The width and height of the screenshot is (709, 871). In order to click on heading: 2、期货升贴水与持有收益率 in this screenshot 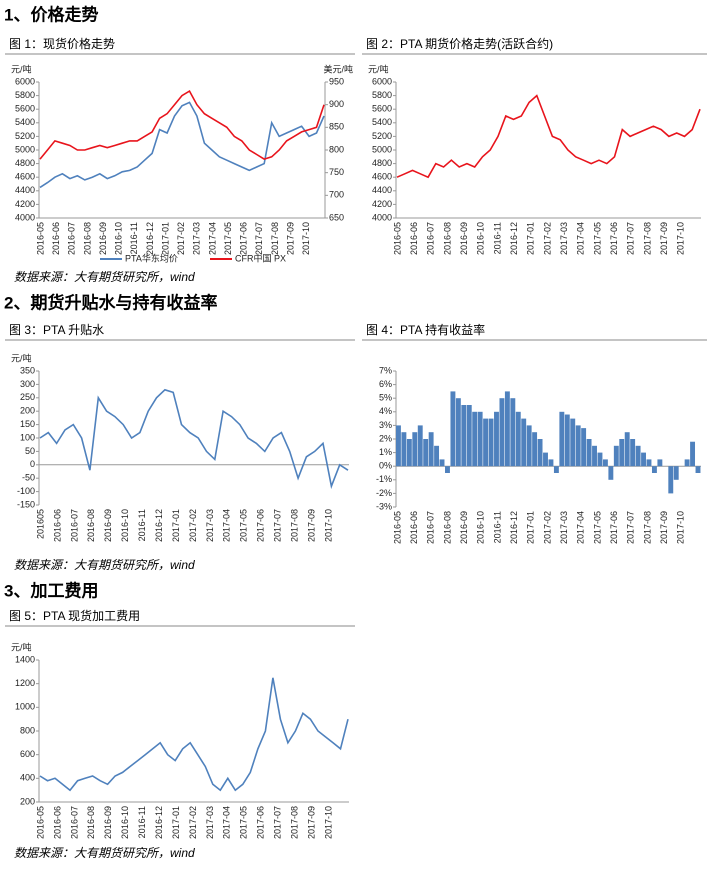, I will do `click(110, 302)`.